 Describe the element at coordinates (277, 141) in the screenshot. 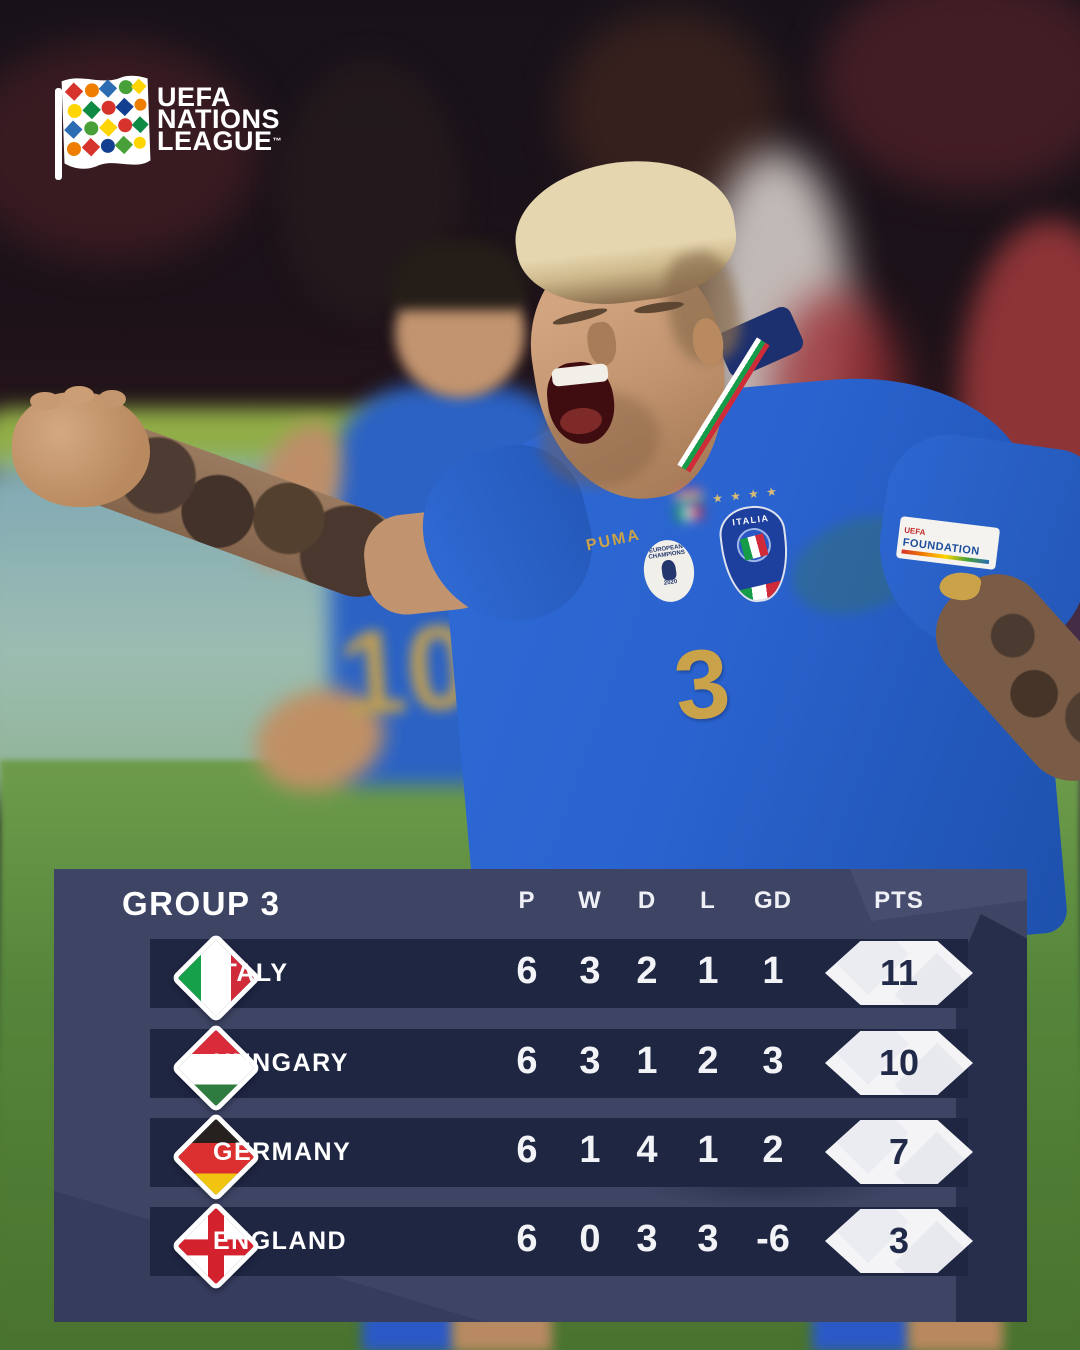

I see `trademark-symbol: ™` at that location.